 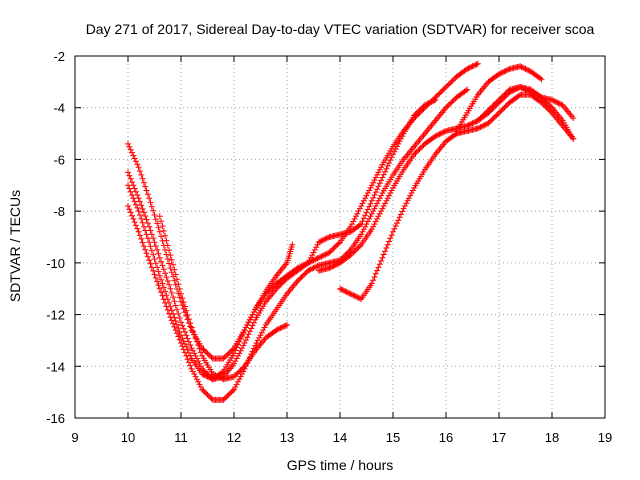 I want to click on y-tick-labels: -16 -14 -12 -10 -8 -6 -4 -2, so click(x=55, y=237).